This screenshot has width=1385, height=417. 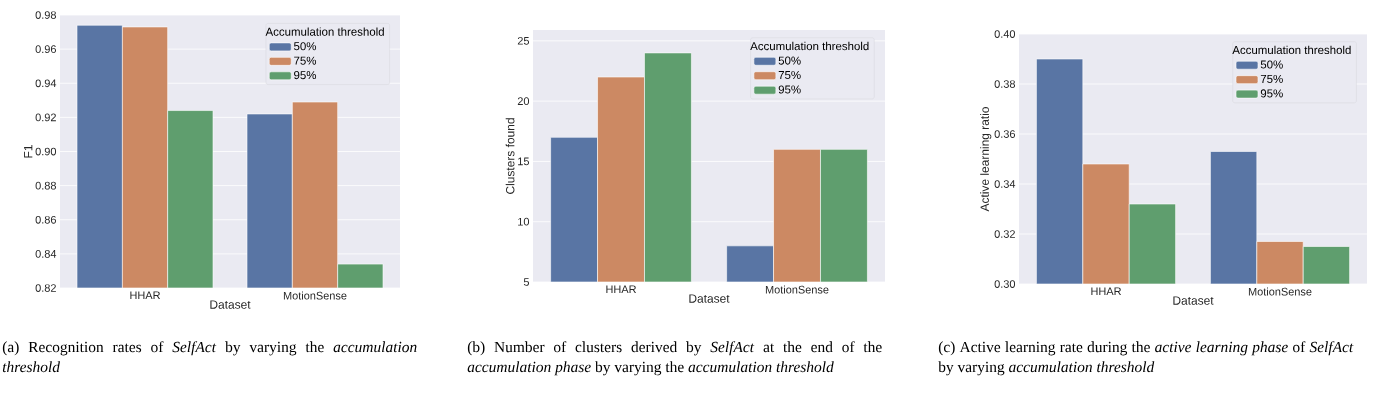 What do you see at coordinates (45, 117) in the screenshot?
I see `y-tick-label: 0.92` at bounding box center [45, 117].